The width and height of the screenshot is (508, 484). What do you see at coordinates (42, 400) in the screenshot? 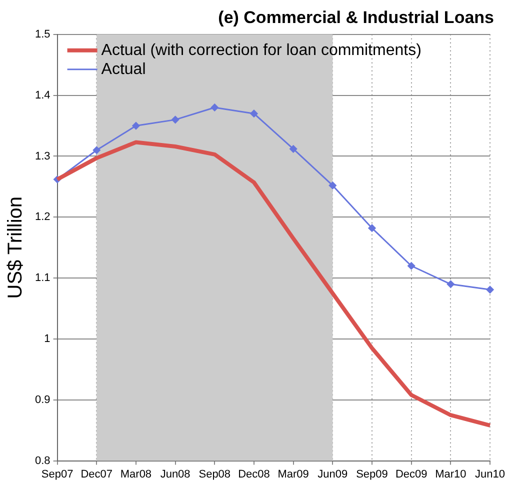
I see `y-tick-label: 0.9` at bounding box center [42, 400].